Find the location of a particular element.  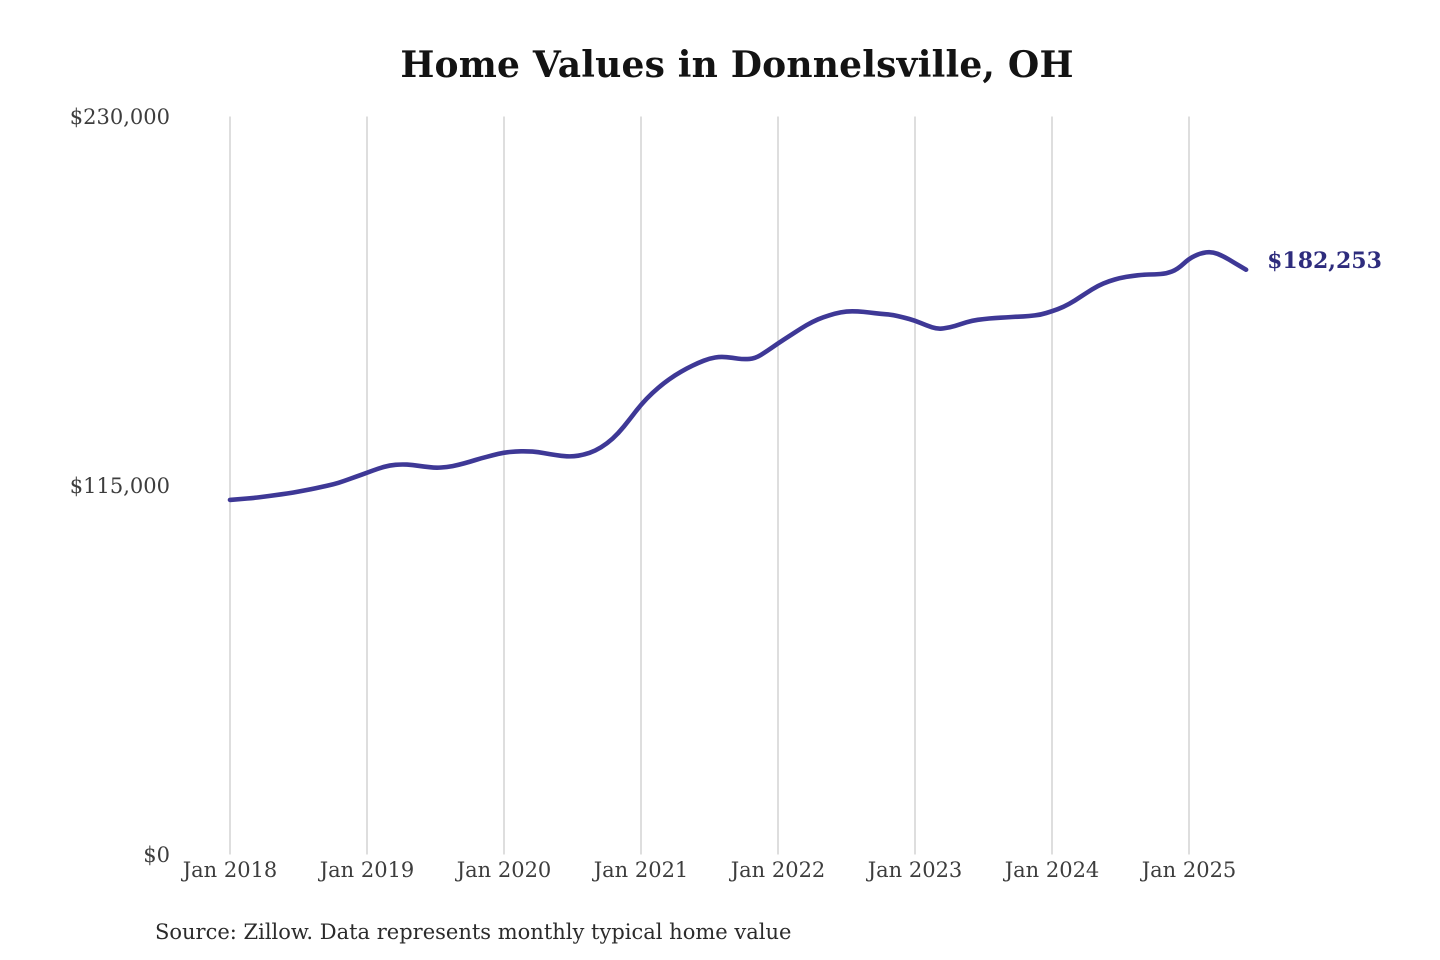

current-value-label: $182,253 is located at coordinates (1324, 260).